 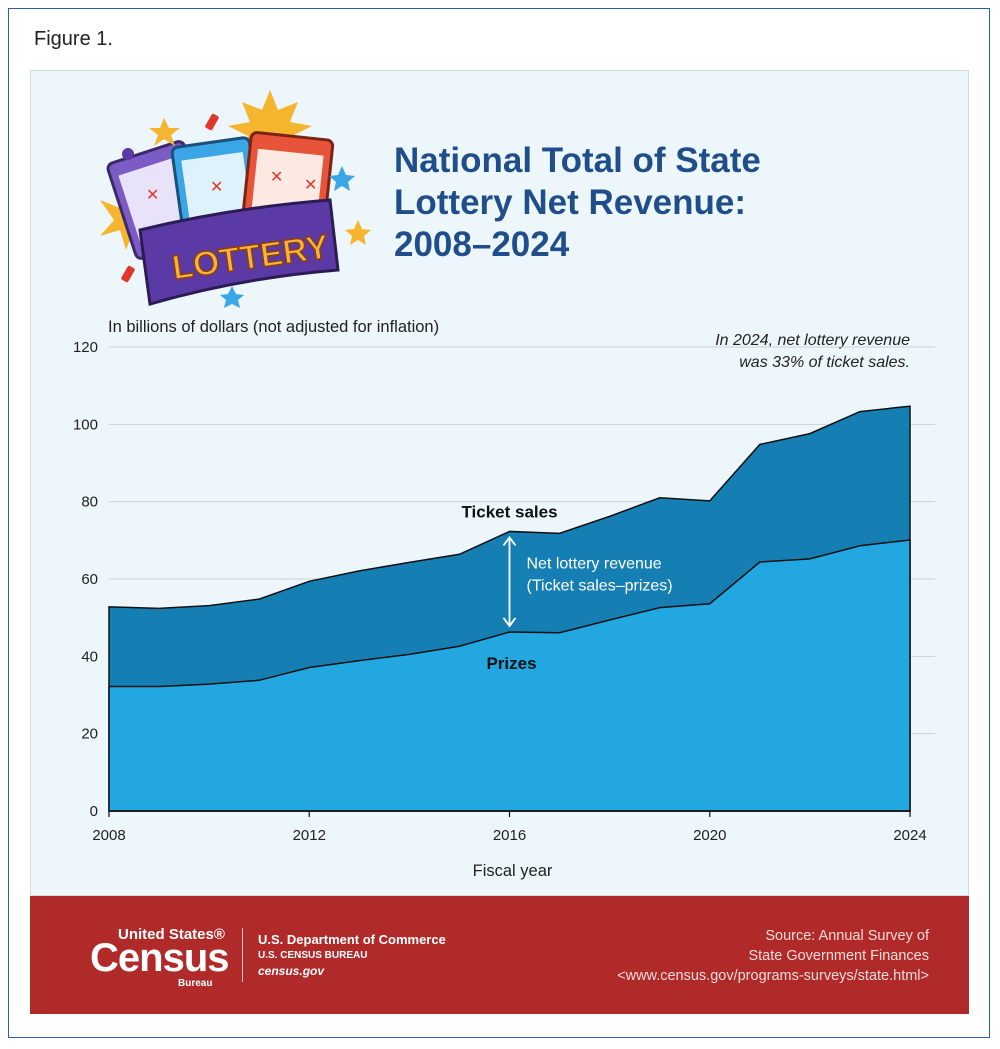 I want to click on y-tick-label: 20, so click(x=89, y=734).